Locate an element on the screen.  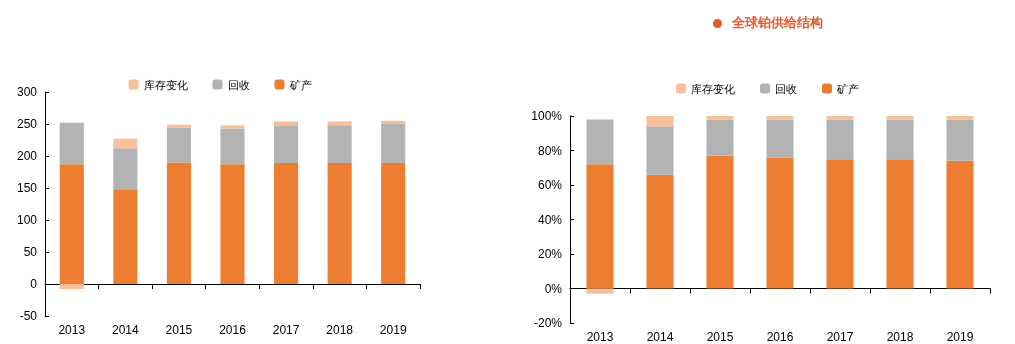
y-tick-label: 40% is located at coordinates (550, 219).